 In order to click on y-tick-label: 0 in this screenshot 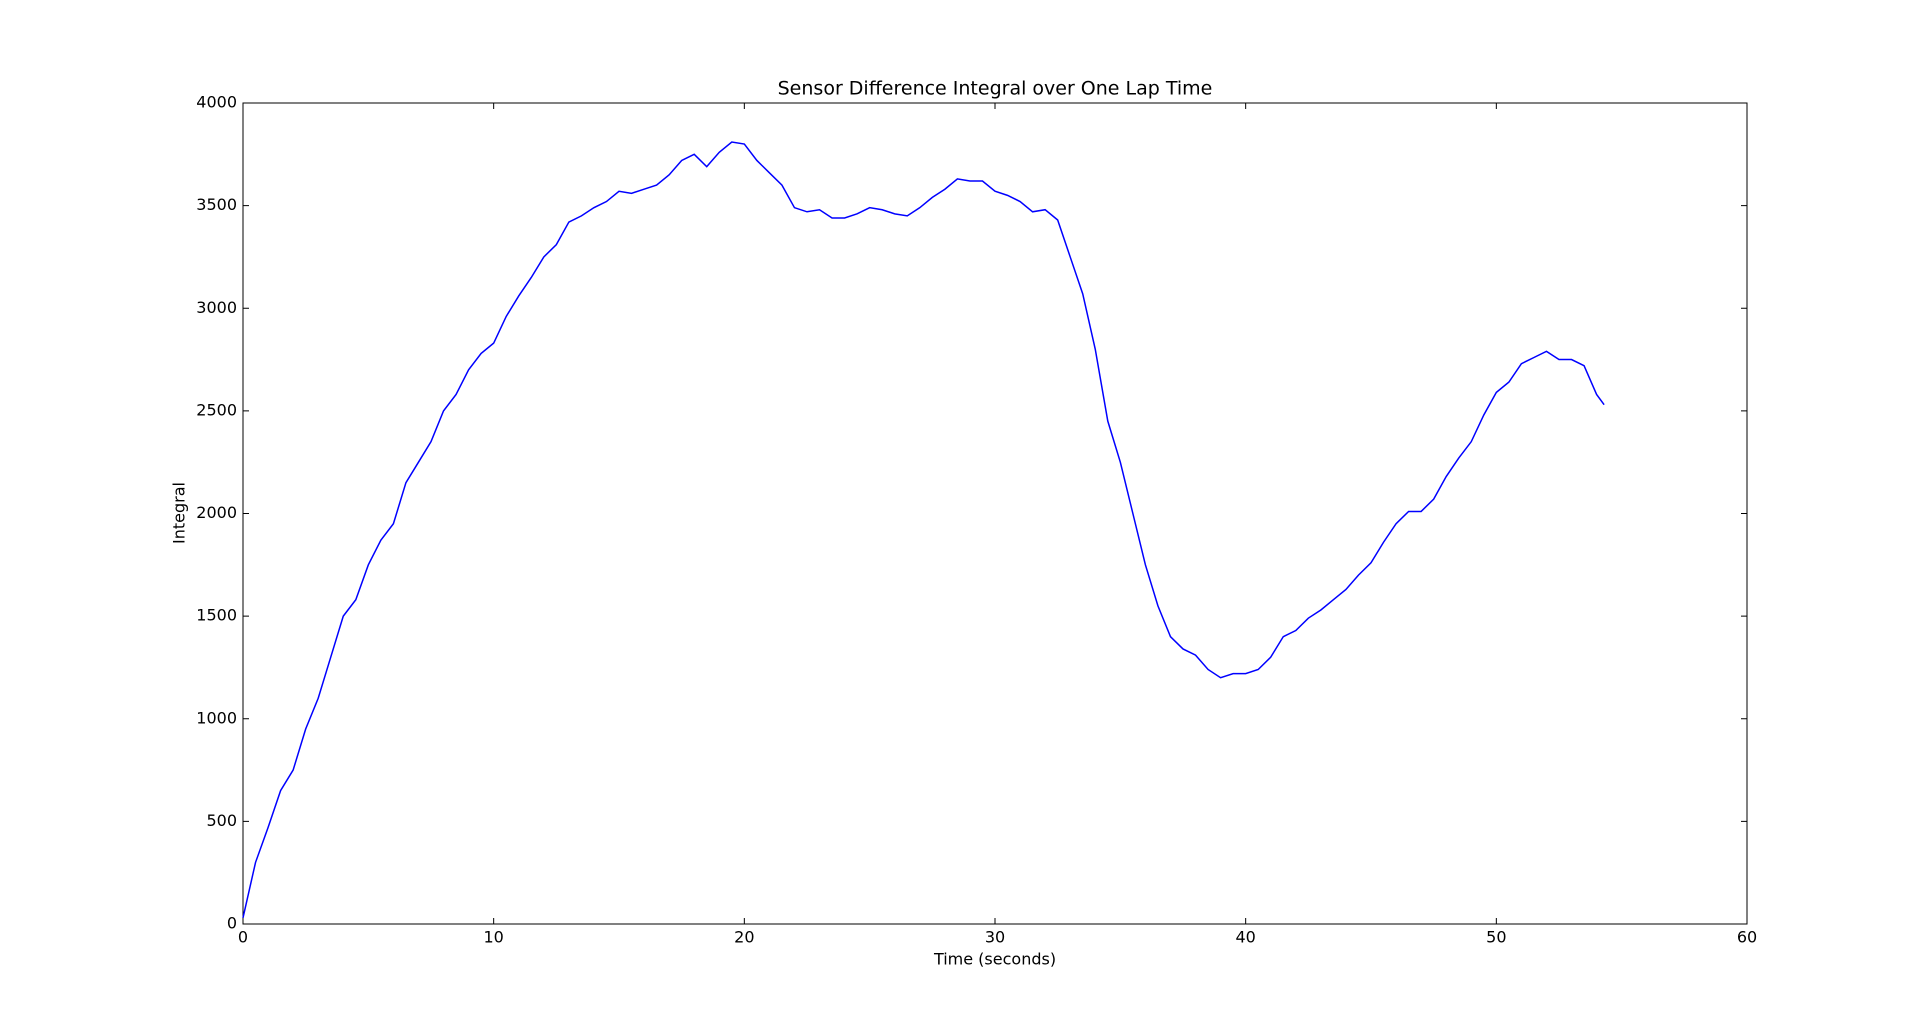, I will do `click(232, 923)`.